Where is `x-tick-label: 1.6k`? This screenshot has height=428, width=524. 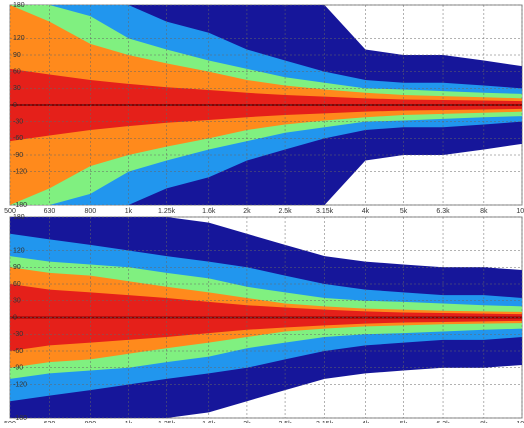 x-tick-label: 1.6k is located at coordinates (209, 211).